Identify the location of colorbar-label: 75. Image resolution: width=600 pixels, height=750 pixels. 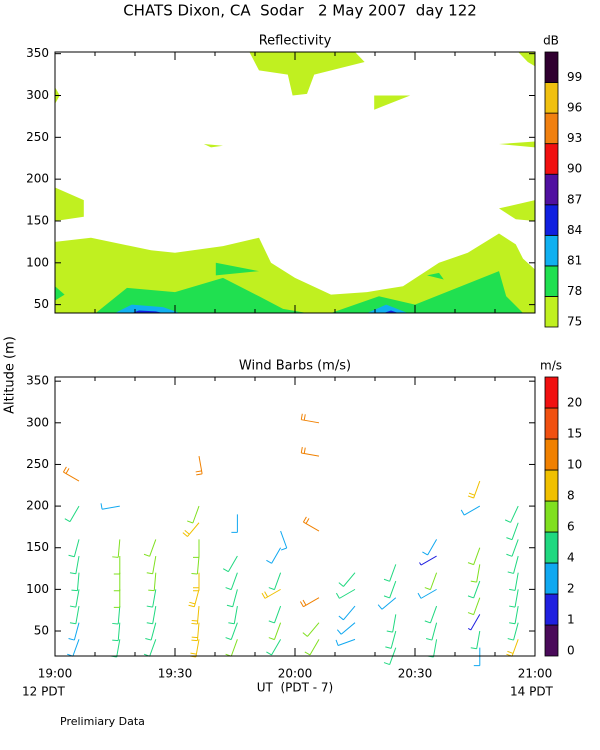
(574, 322).